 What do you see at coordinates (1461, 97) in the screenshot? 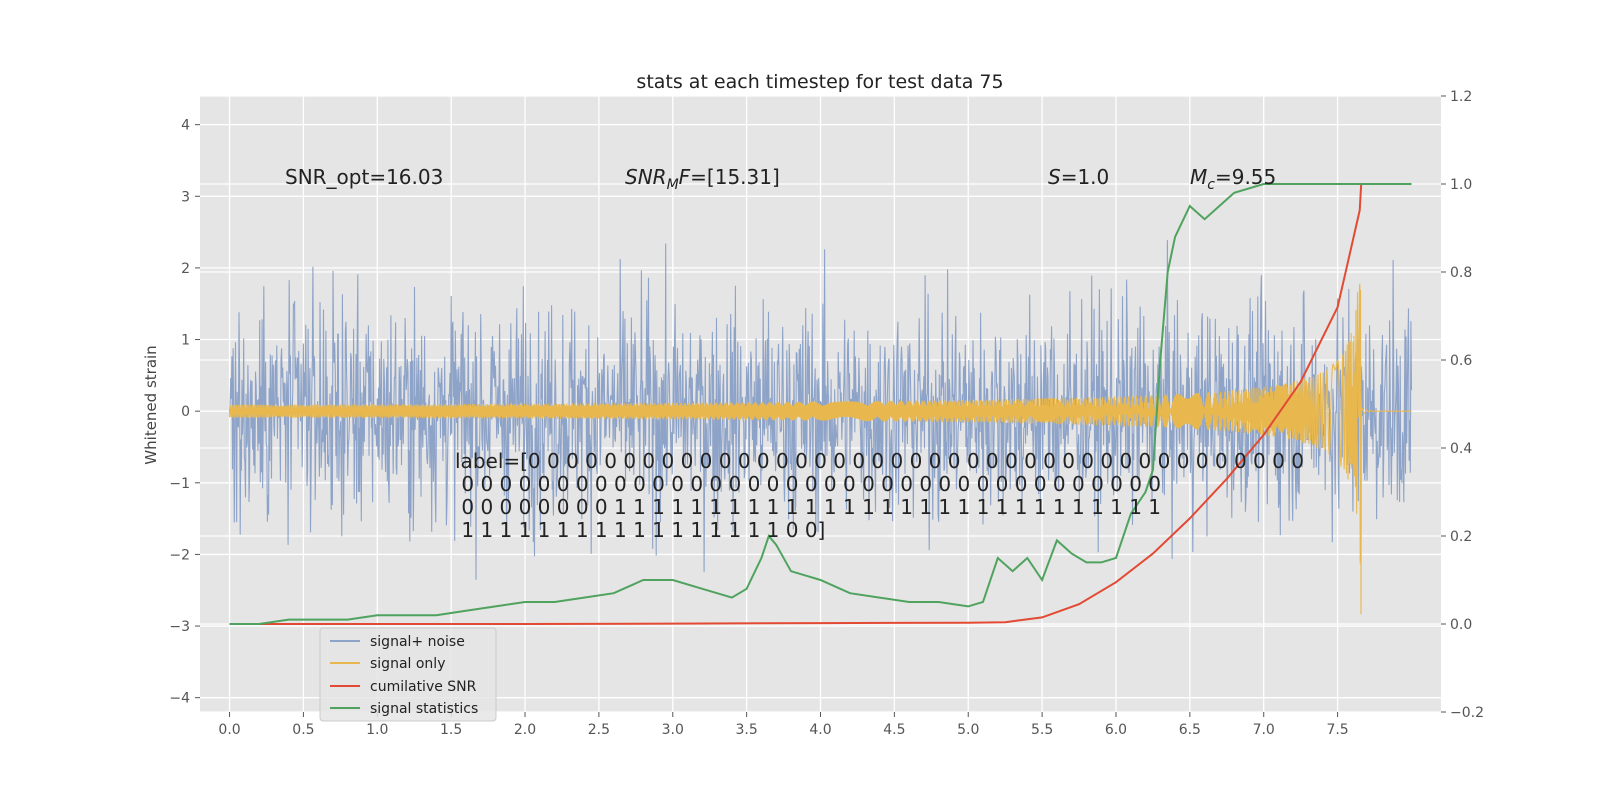
I see `y2-tick-label: 1.2` at bounding box center [1461, 97].